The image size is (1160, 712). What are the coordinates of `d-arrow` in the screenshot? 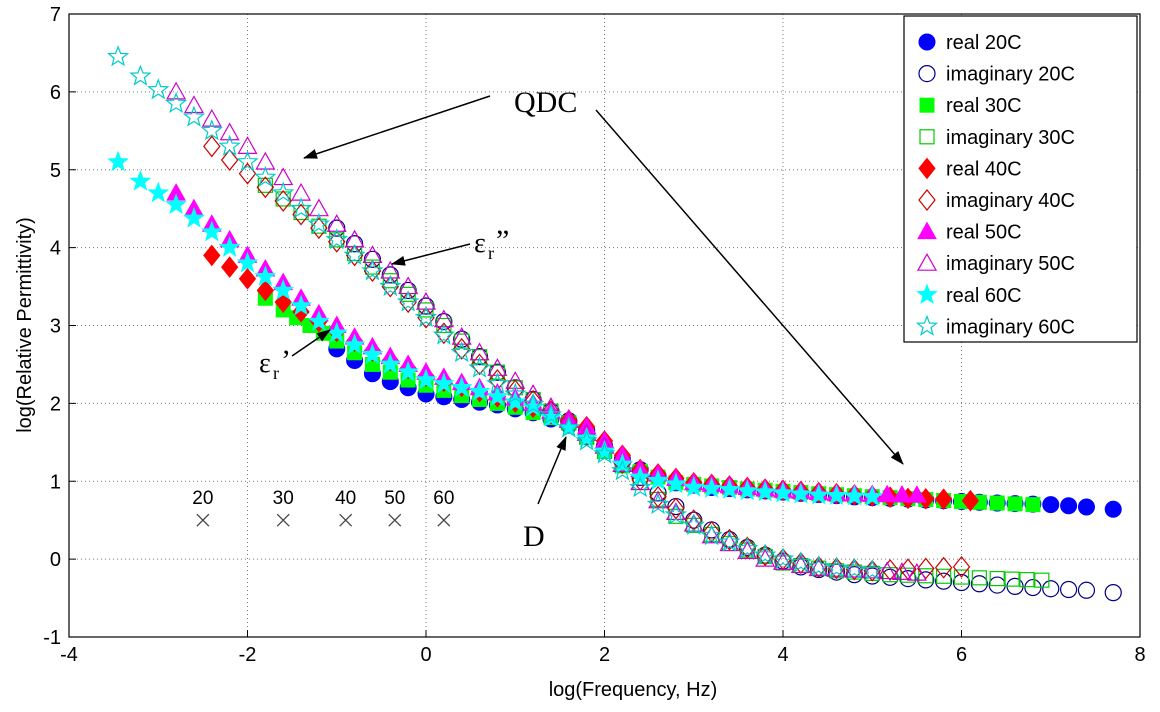 It's located at (552, 470).